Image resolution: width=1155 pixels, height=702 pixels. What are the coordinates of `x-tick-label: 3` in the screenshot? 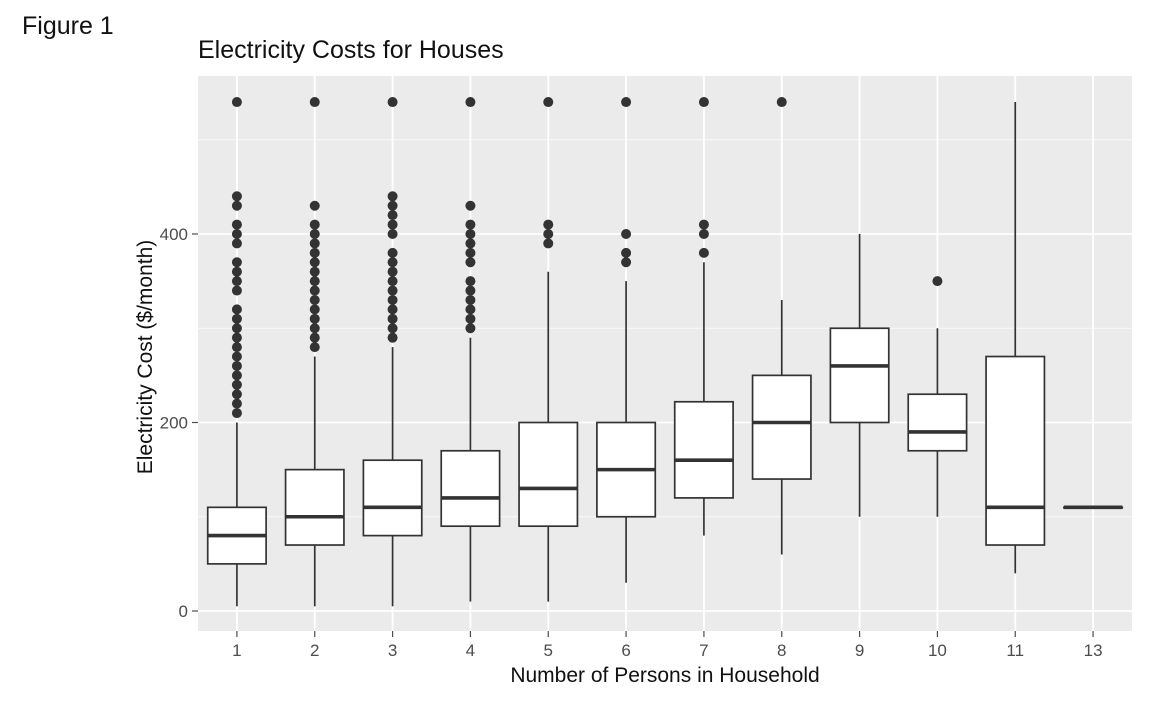 It's located at (392, 650).